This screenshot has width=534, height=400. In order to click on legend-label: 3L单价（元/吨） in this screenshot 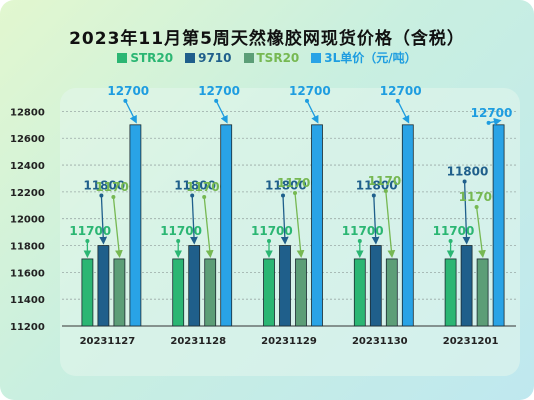, I will do `click(370, 58)`.